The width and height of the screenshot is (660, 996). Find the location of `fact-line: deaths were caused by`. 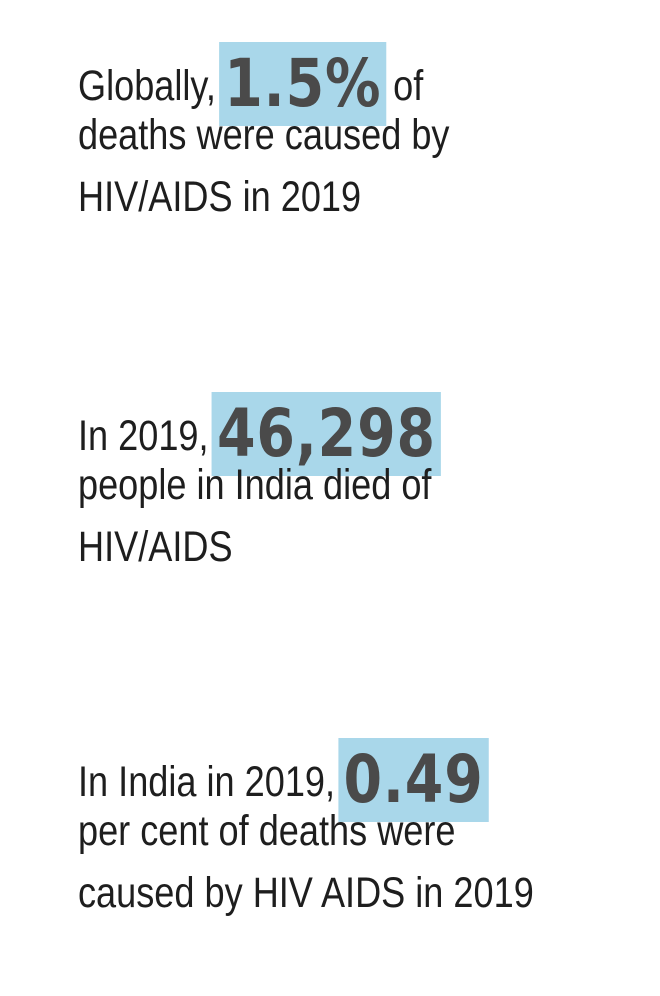

fact-line: deaths were caused by is located at coordinates (264, 135).